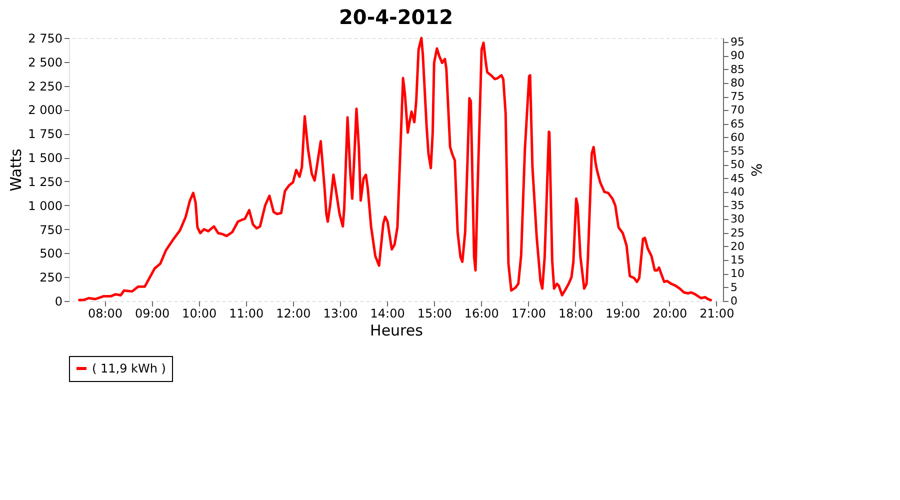 The width and height of the screenshot is (900, 500). What do you see at coordinates (737, 123) in the screenshot?
I see `y2-tick-label: 65` at bounding box center [737, 123].